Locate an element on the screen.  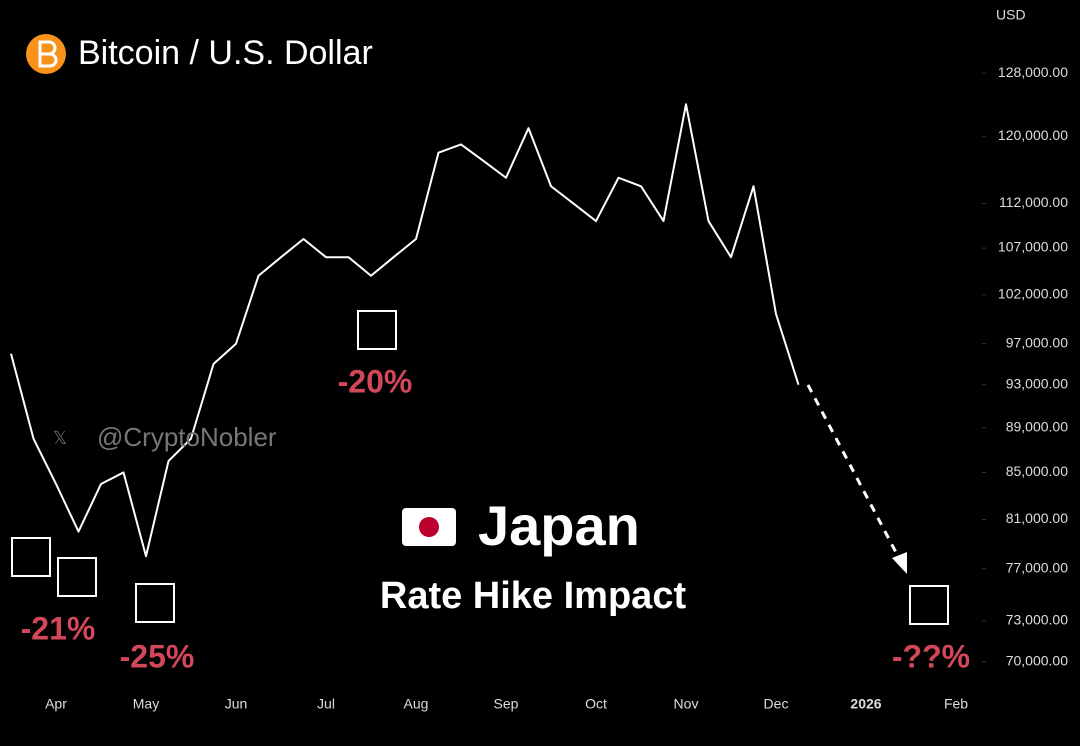
x-tick-label: Dec is located at coordinates (776, 704).